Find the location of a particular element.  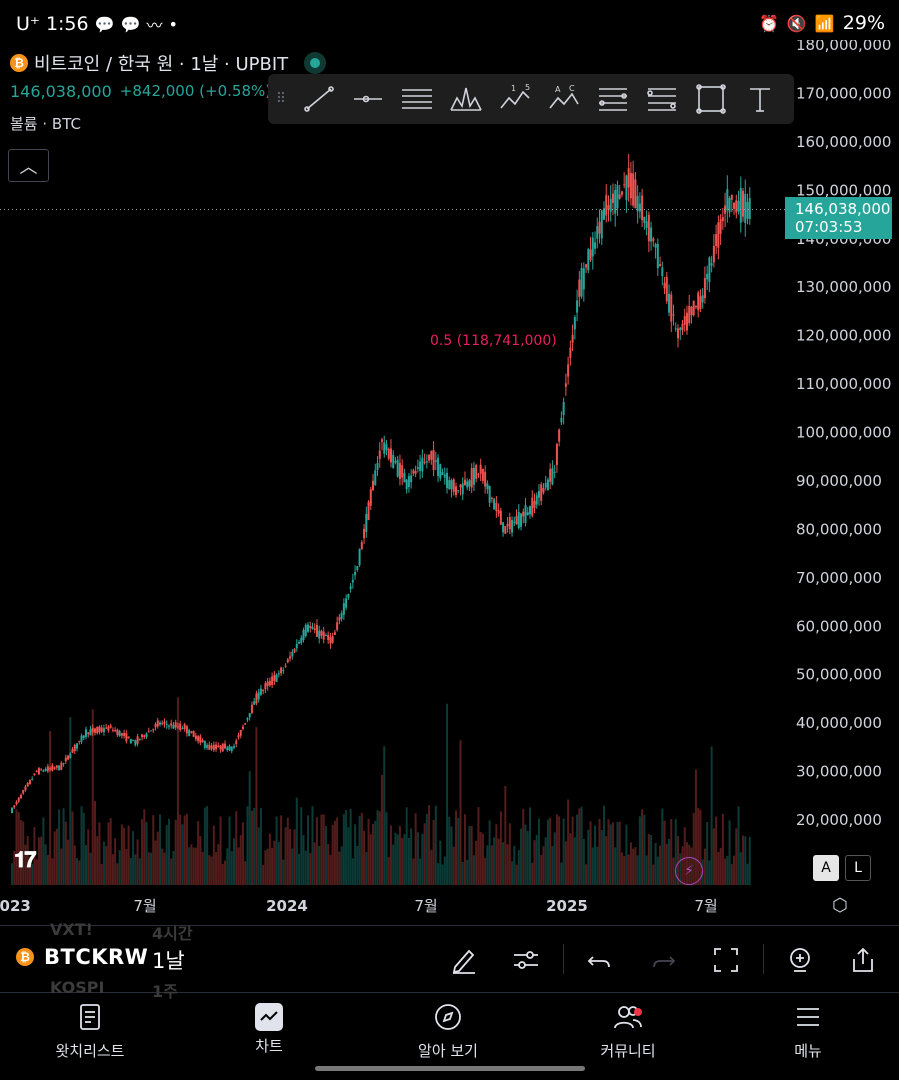

symbol-row: ₿ 비트코인 / 한국 원 · 1날 · UPBIT is located at coordinates (168, 63).